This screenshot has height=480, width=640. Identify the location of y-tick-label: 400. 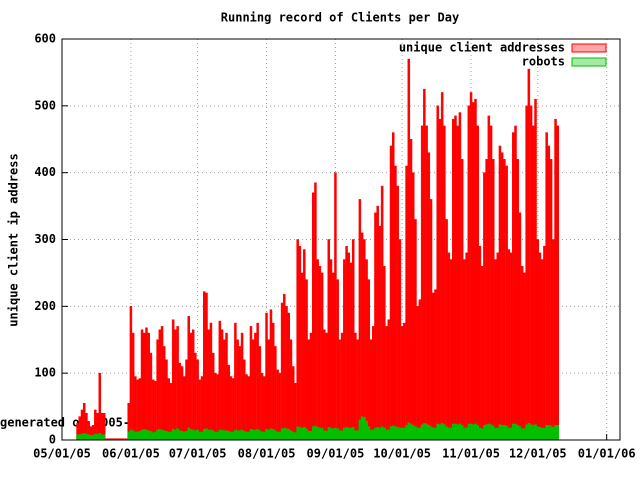
(45, 172).